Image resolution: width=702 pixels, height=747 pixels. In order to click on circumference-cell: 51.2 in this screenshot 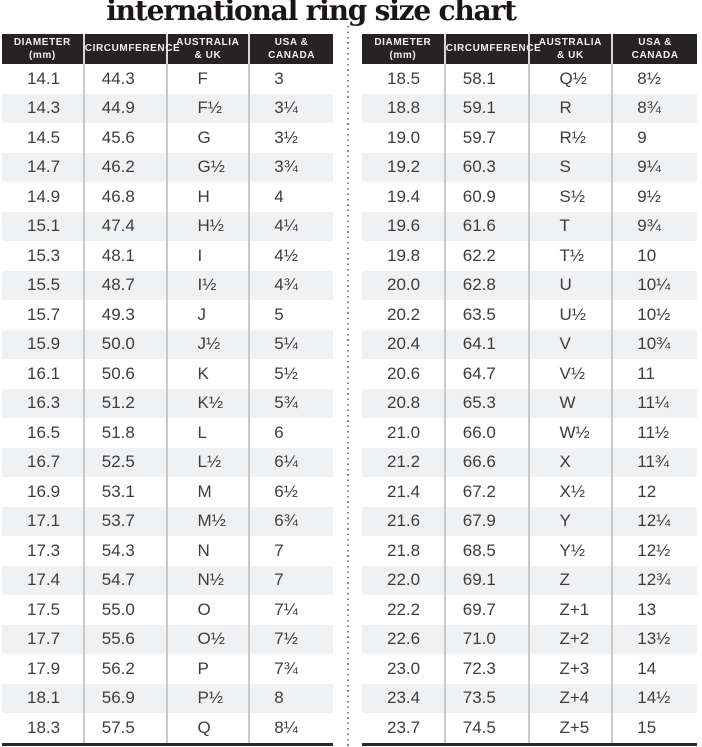, I will do `click(126, 403)`.